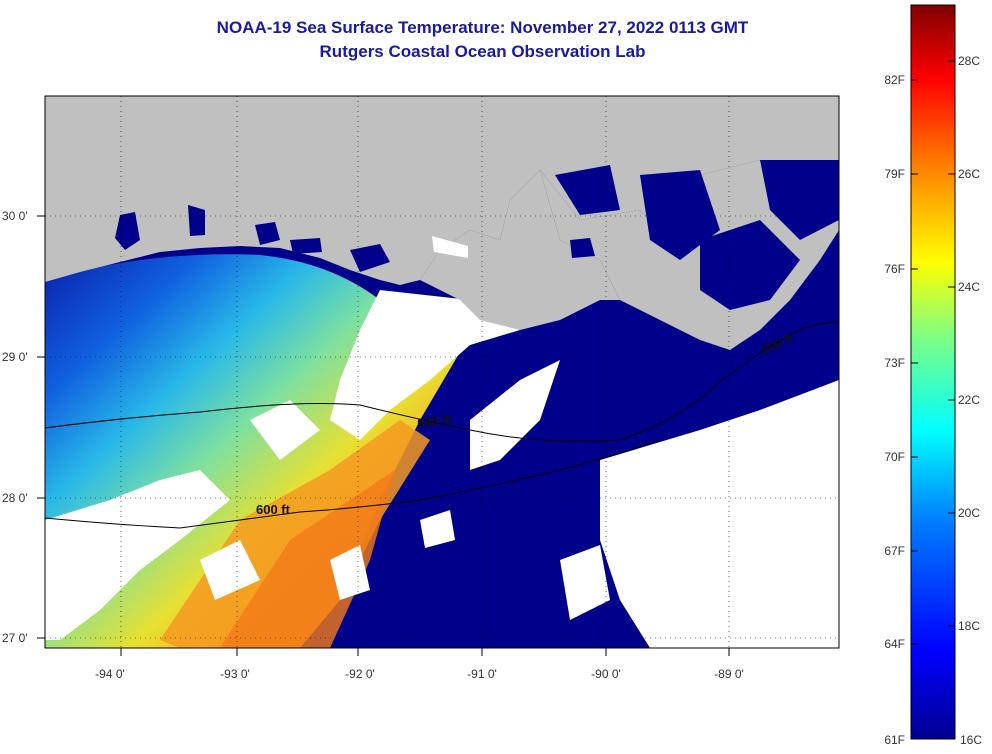 The width and height of the screenshot is (992, 754). I want to click on fahrenheit-label: 67F, so click(894, 551).